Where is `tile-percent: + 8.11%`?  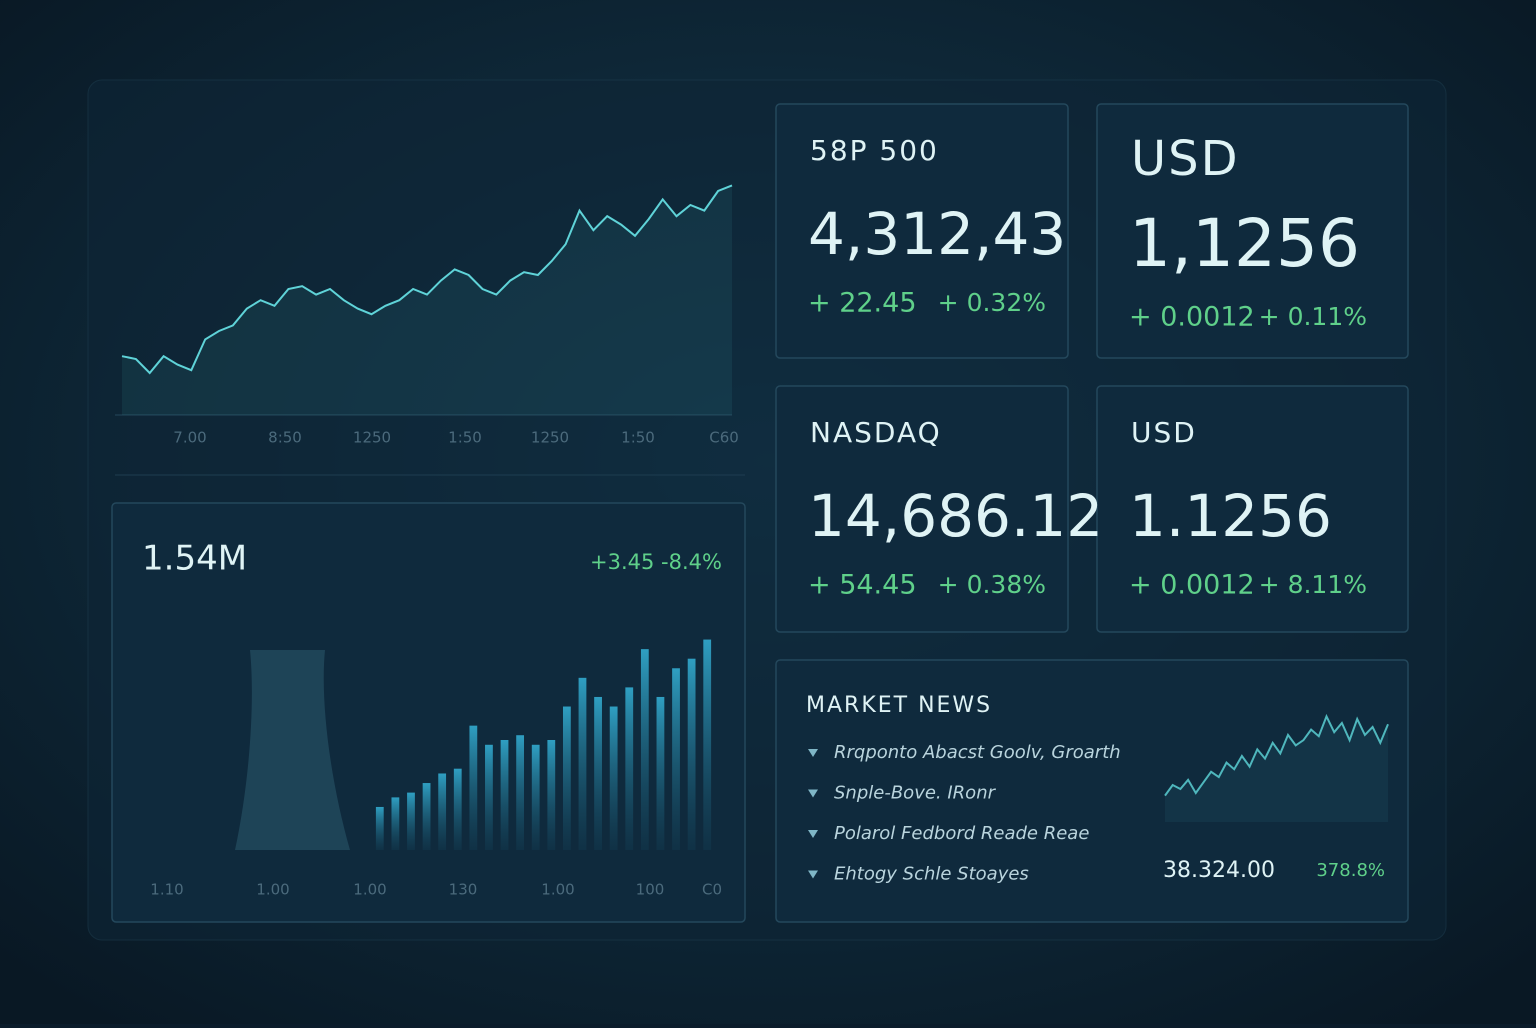
tile-percent: + 8.11% is located at coordinates (1313, 584).